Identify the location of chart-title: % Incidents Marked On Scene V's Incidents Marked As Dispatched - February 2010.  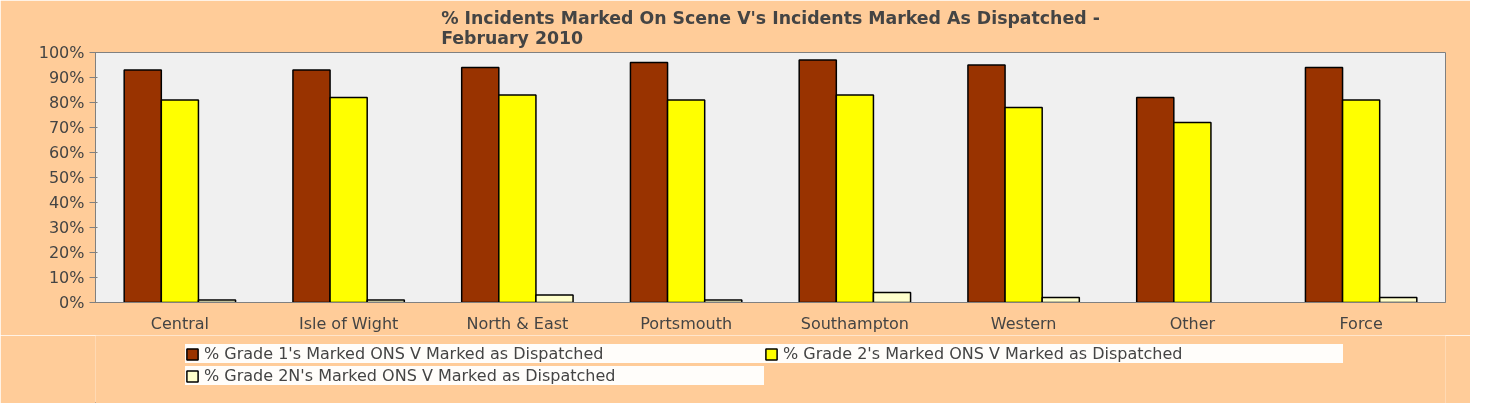
(770, 27).